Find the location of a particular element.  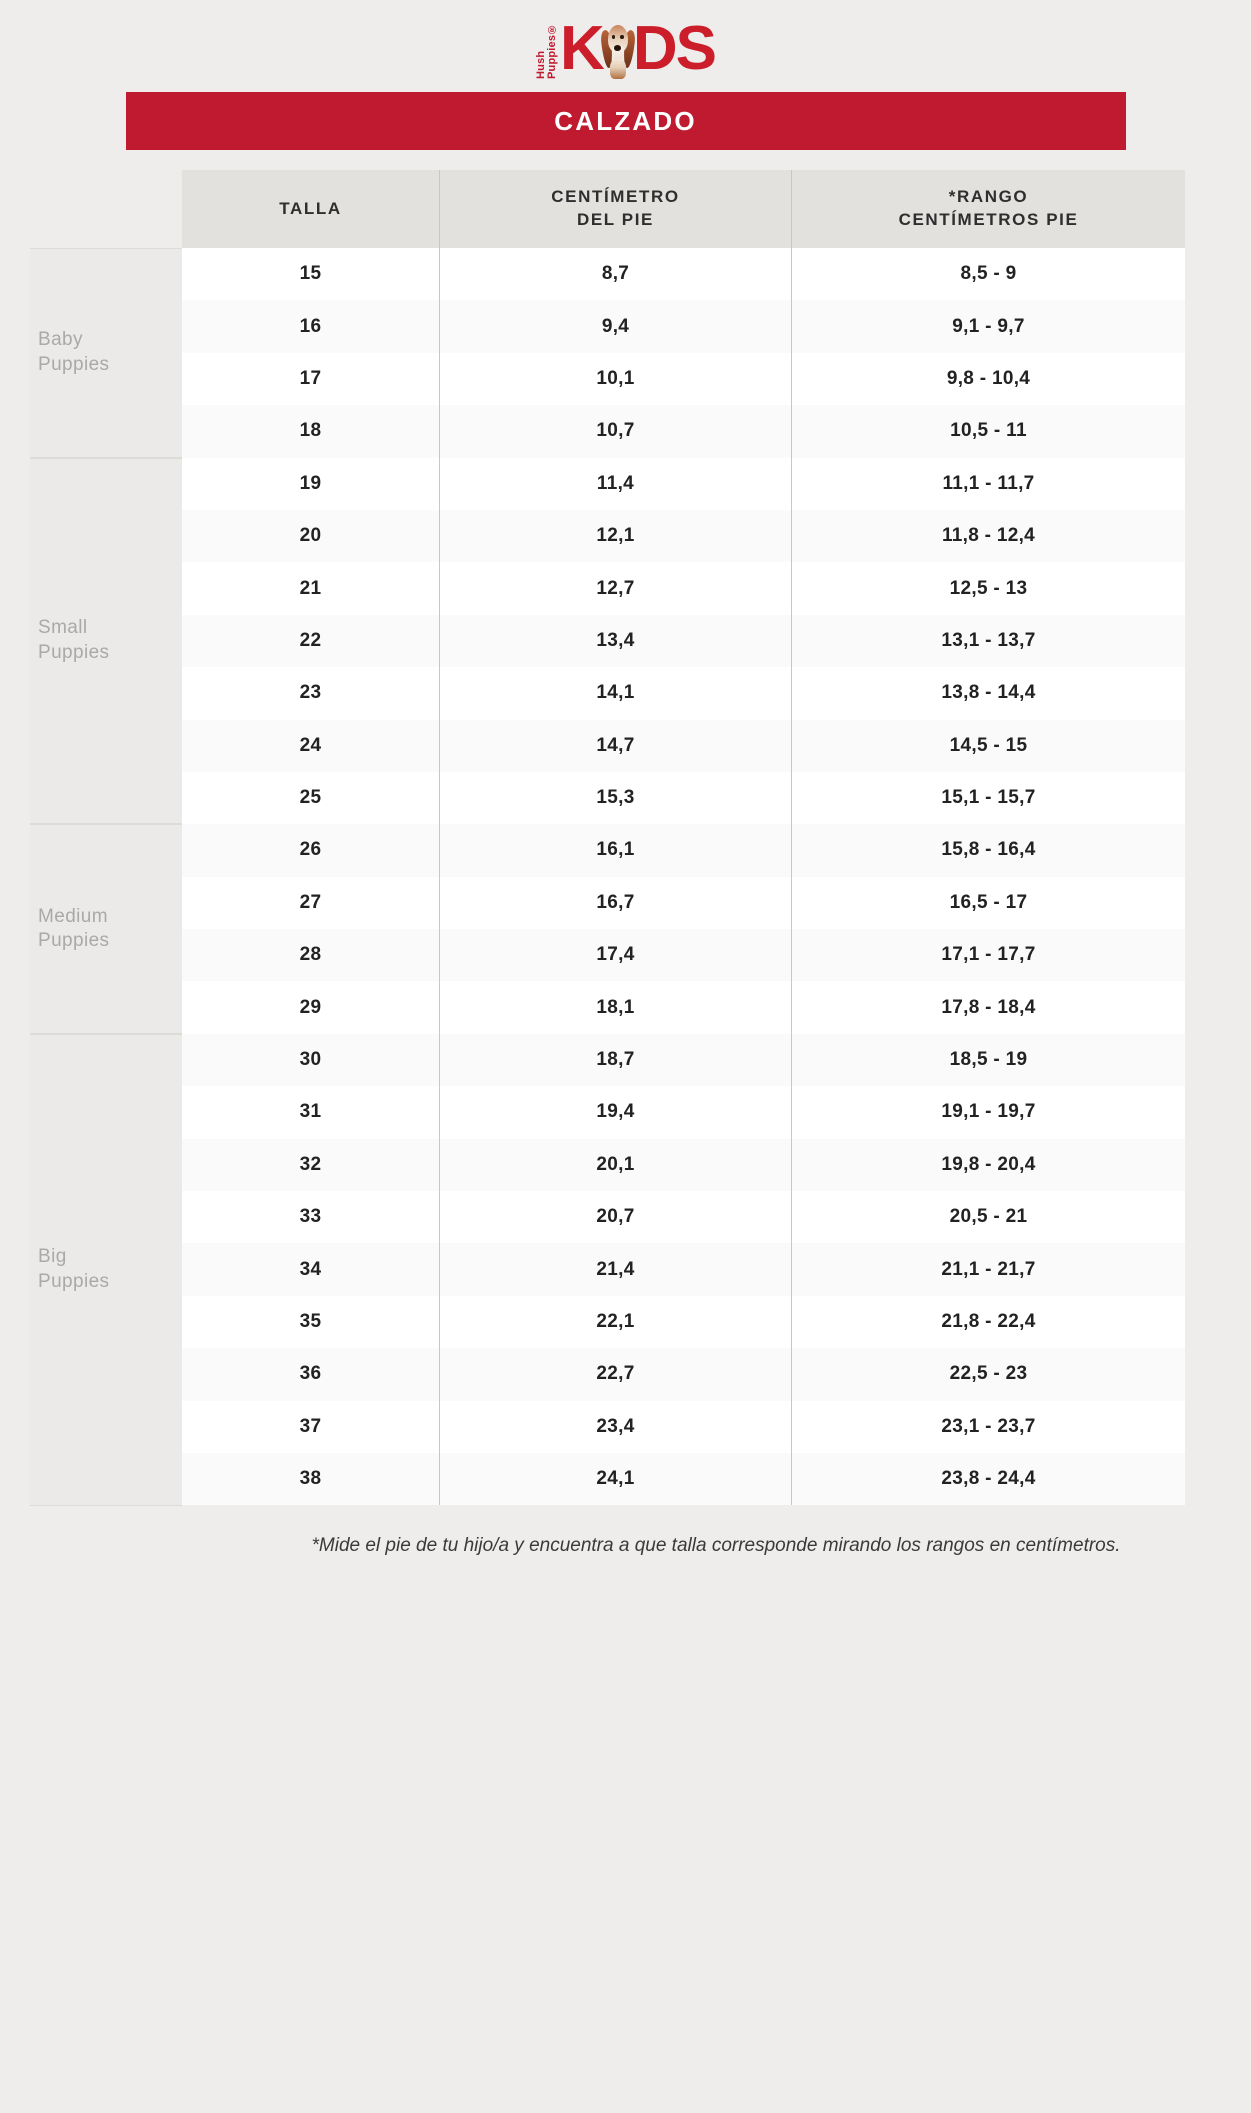

cell-size: 38 is located at coordinates (310, 1479).